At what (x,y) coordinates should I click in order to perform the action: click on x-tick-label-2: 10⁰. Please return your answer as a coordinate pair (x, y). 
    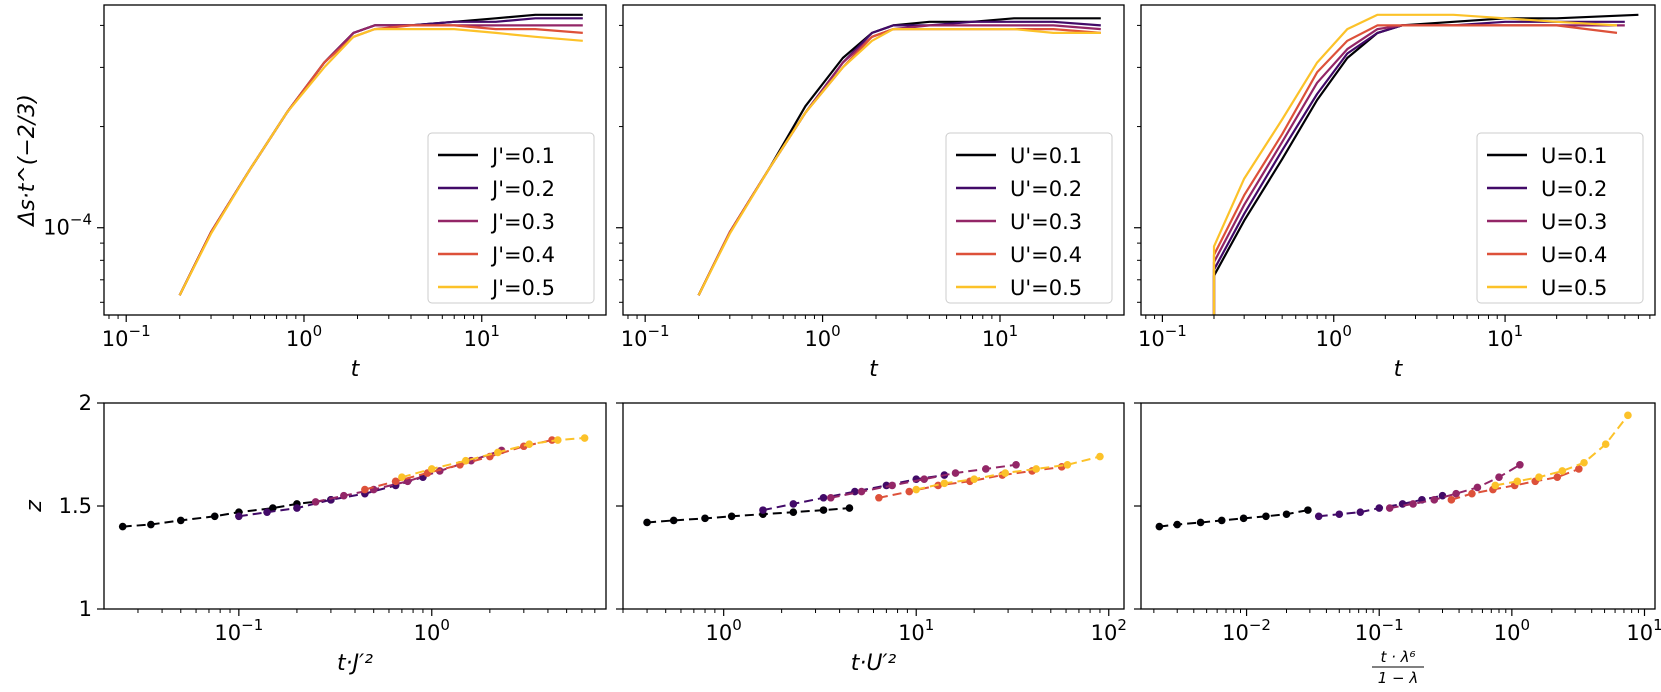
    Looking at the image, I should click on (432, 630).